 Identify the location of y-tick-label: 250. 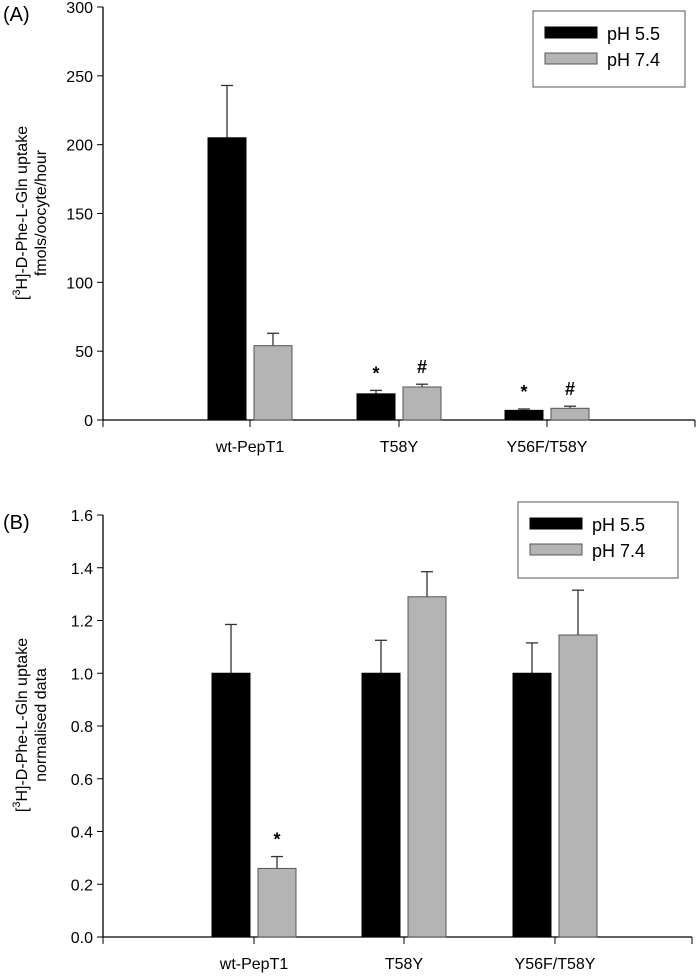
(79, 77).